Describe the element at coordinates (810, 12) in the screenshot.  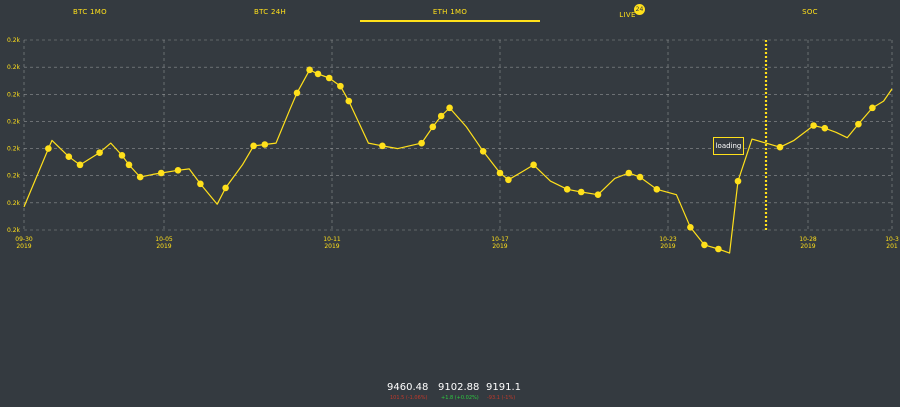
I see `tab-soc: SOC` at that location.